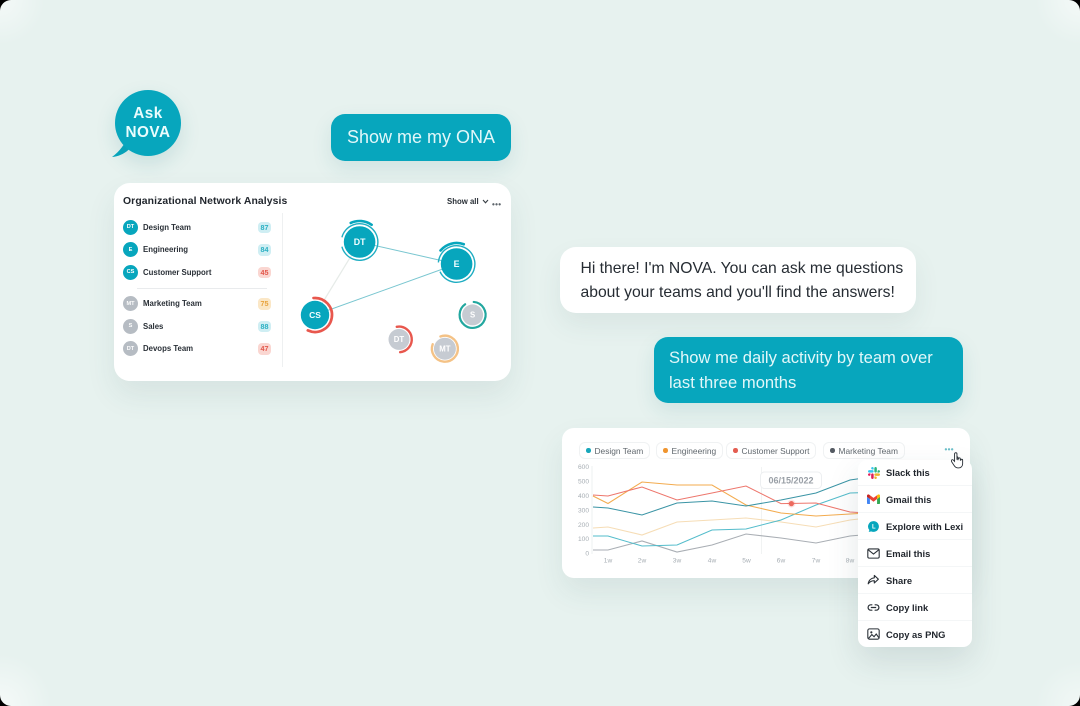 This screenshot has width=1080, height=706. What do you see at coordinates (642, 561) in the screenshot?
I see `svg-text: 2w` at bounding box center [642, 561].